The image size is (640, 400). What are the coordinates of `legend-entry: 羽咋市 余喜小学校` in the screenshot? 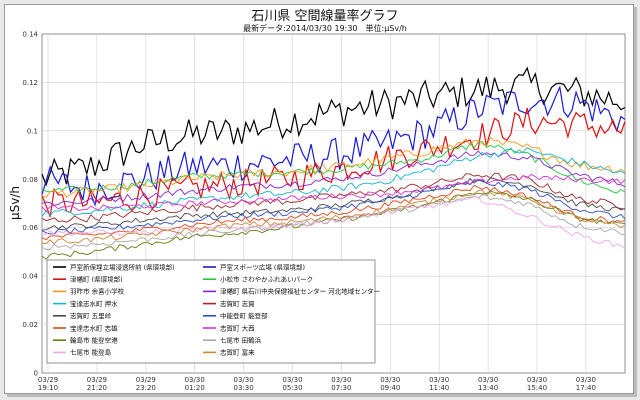 It's located at (97, 291).